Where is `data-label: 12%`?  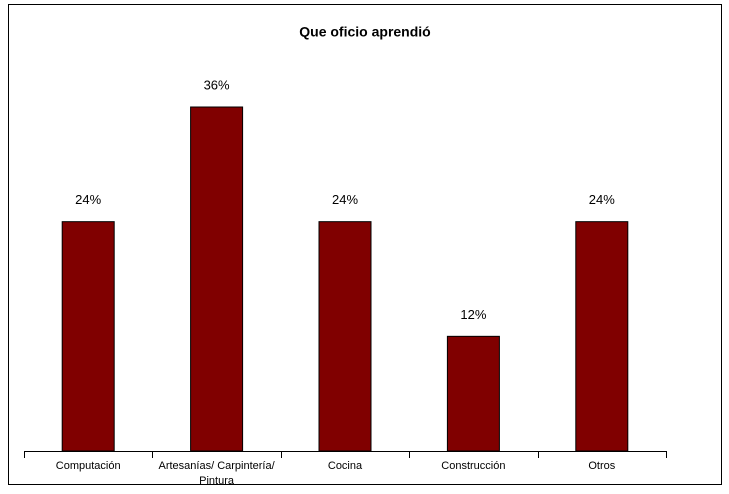 data-label: 12% is located at coordinates (473, 314).